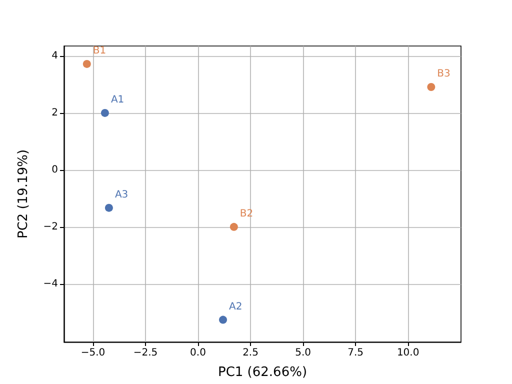  Describe the element at coordinates (93, 353) in the screenshot. I see `x-tick-label: −5.0` at that location.